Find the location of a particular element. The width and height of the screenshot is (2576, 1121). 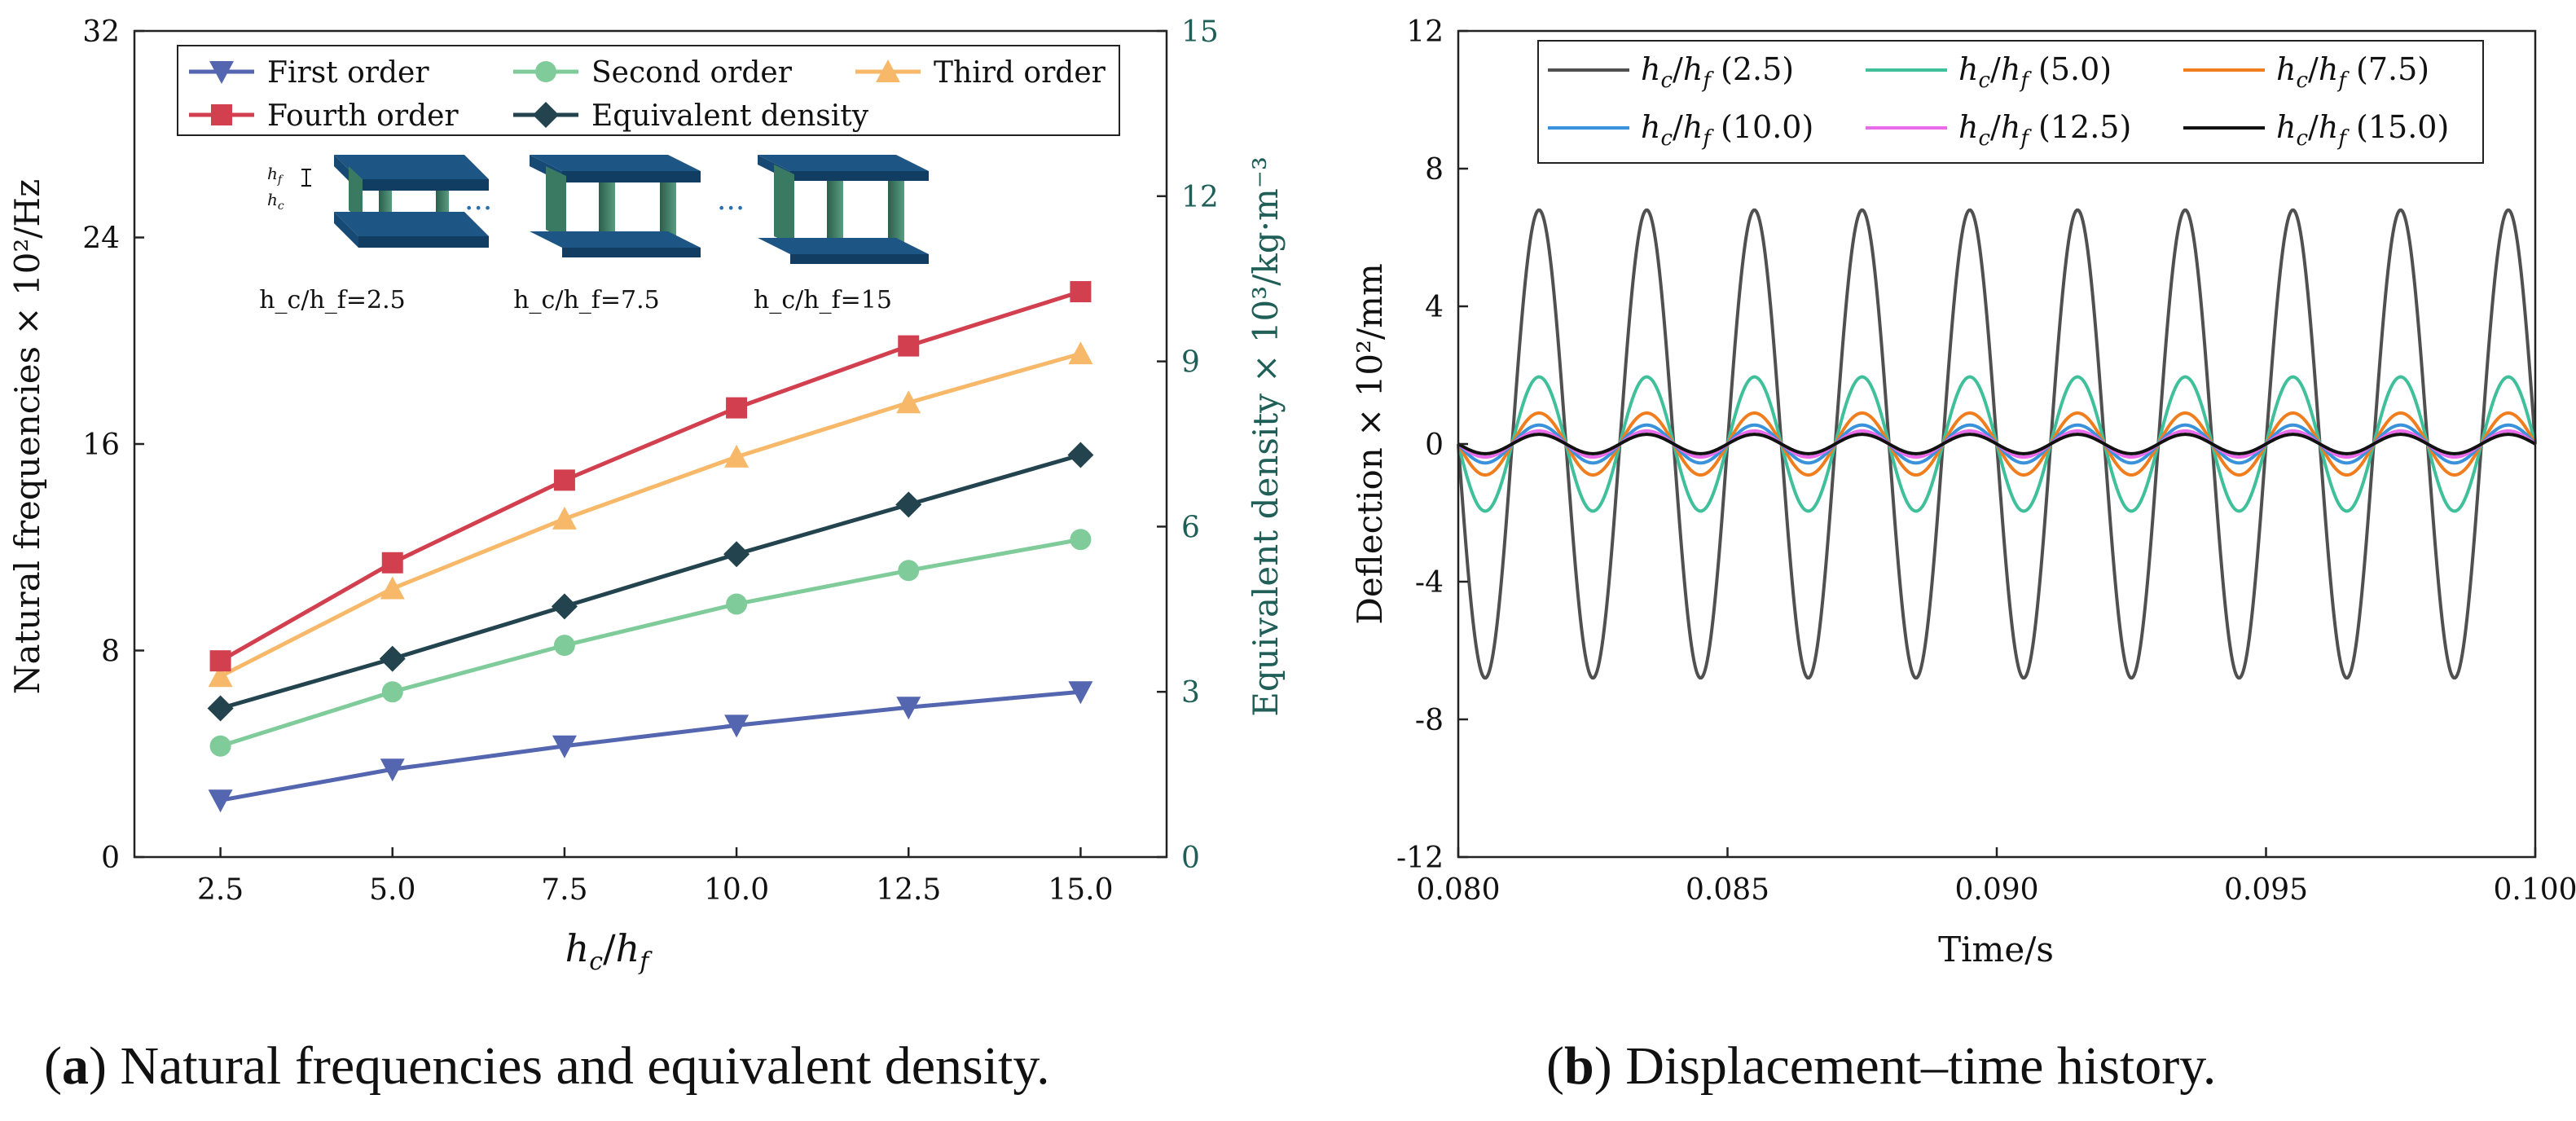

panel-a-x-tick-label: 15.0 is located at coordinates (1080, 890).